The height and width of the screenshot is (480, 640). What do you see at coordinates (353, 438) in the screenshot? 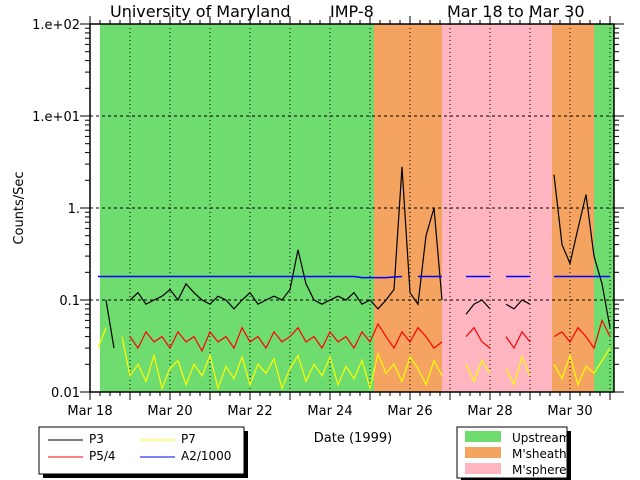
I see `x-axis-label: Date (1999)` at bounding box center [353, 438].